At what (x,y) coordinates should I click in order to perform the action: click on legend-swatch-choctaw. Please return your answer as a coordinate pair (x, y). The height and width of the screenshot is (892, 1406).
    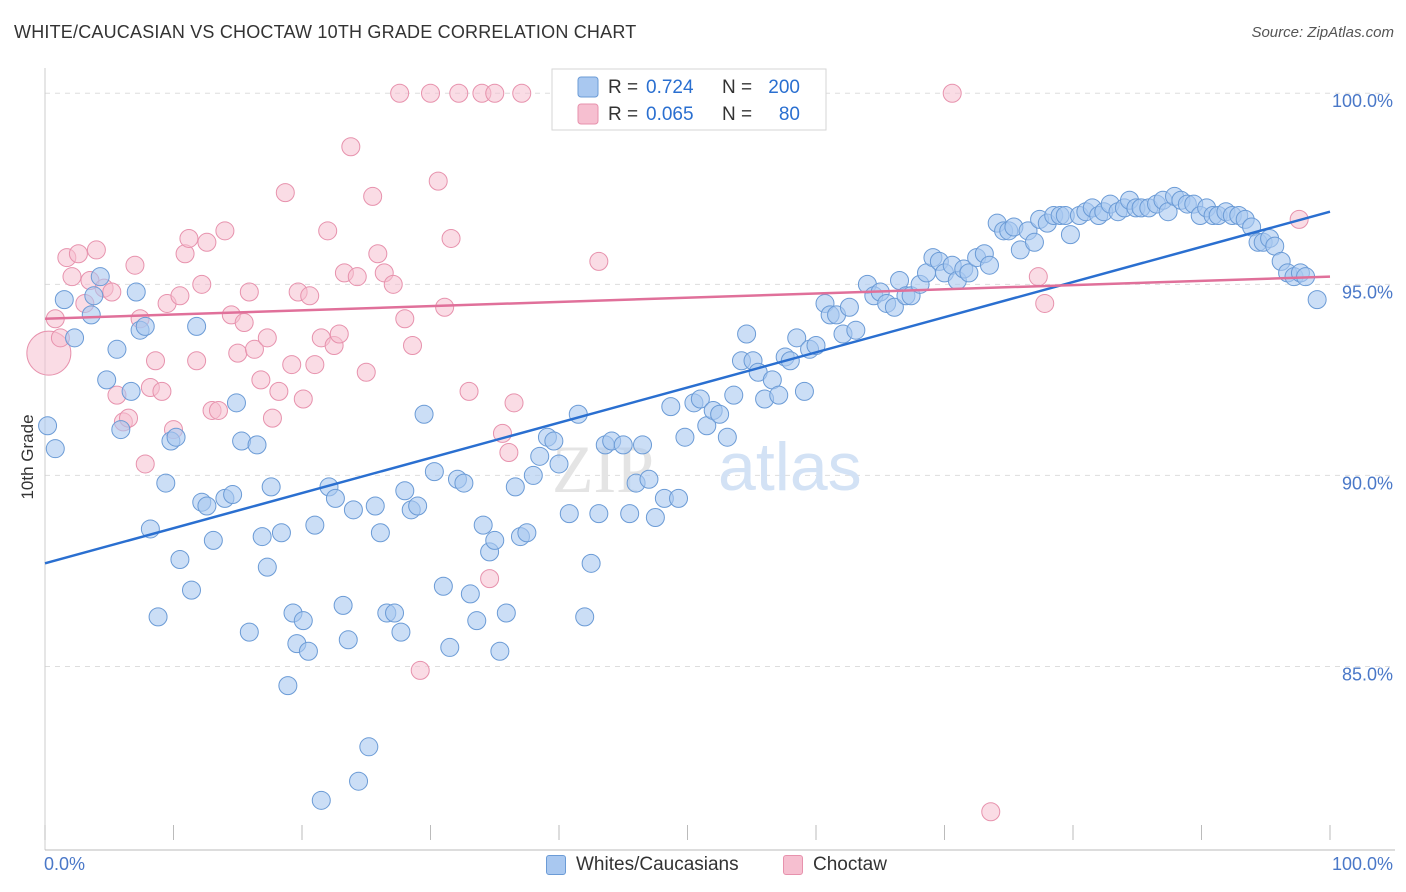
    Looking at the image, I should click on (793, 865).